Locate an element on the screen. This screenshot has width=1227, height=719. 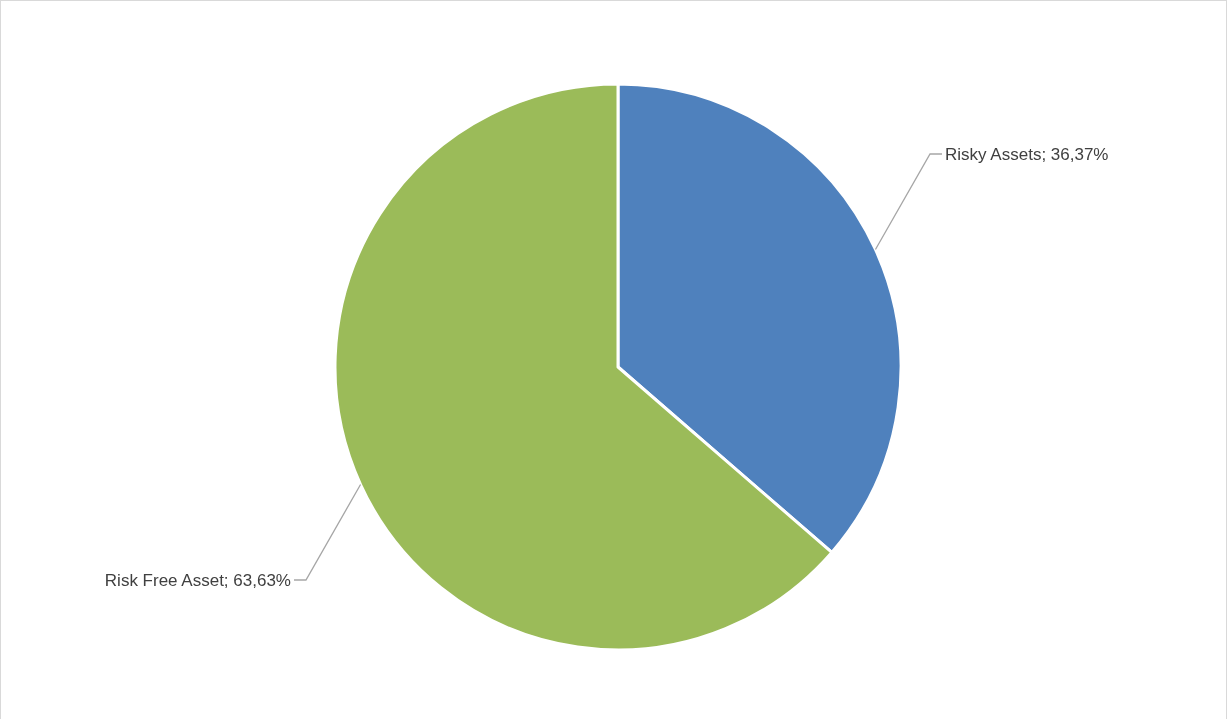
slice-label: Risk Free Asset; 63,63% is located at coordinates (197, 580).